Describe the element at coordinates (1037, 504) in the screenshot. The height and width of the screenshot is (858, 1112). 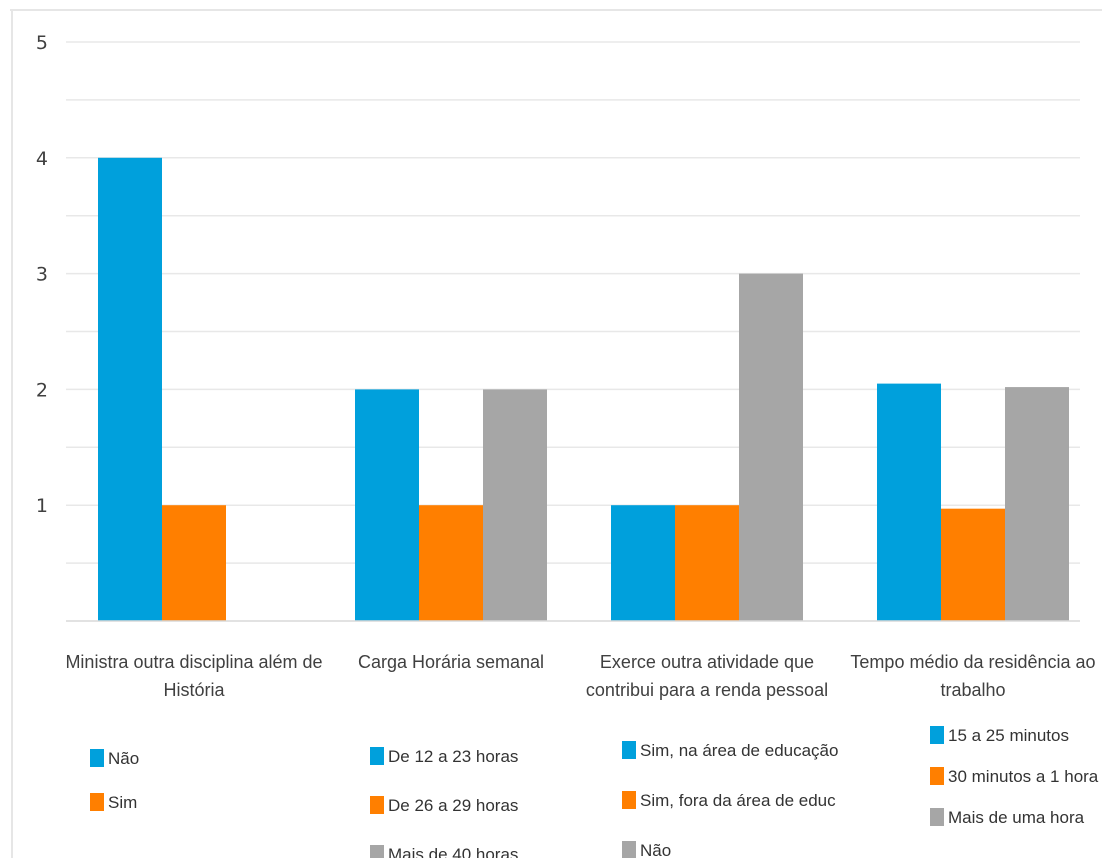
I see `bar-tempo-medio-da-resid-mais-de-uma-hora` at that location.